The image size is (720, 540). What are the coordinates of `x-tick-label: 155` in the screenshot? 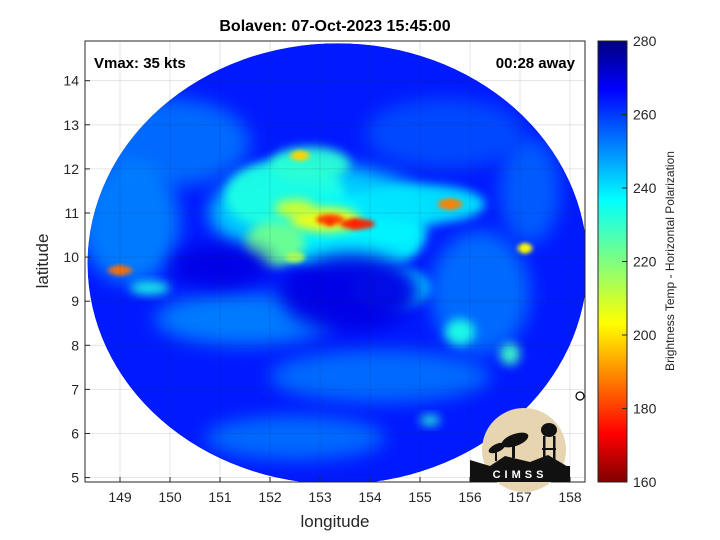 It's located at (420, 497).